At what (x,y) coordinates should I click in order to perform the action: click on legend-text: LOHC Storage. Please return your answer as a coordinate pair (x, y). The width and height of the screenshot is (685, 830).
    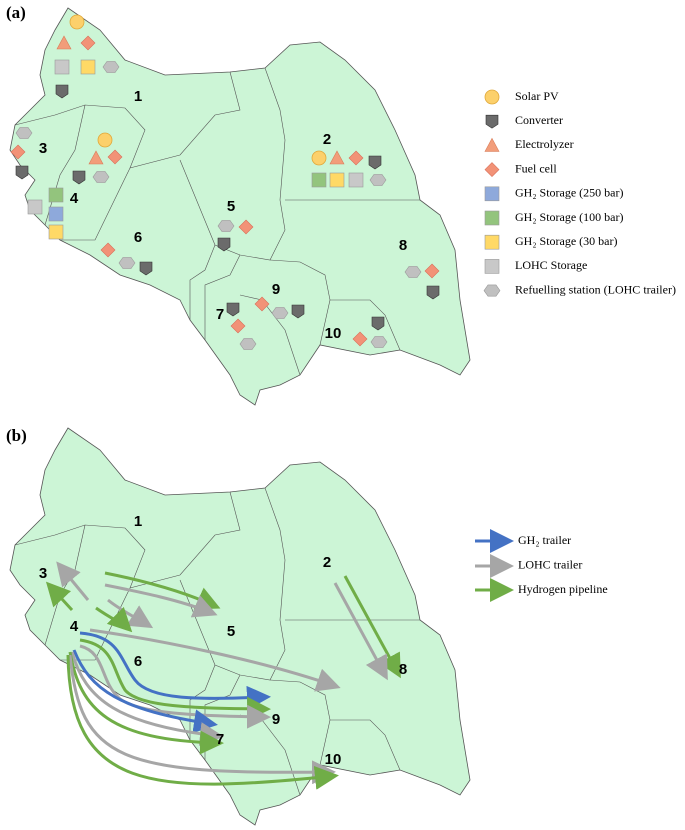
    Looking at the image, I should click on (551, 265).